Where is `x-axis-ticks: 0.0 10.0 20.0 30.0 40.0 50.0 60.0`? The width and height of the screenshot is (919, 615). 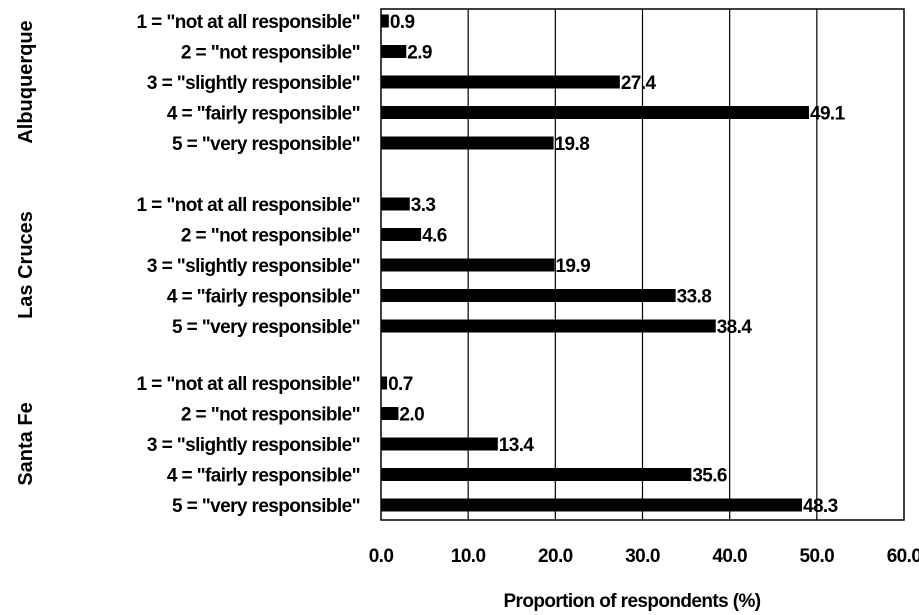 x-axis-ticks: 0.0 10.0 20.0 30.0 40.0 50.0 60.0 is located at coordinates (644, 556).